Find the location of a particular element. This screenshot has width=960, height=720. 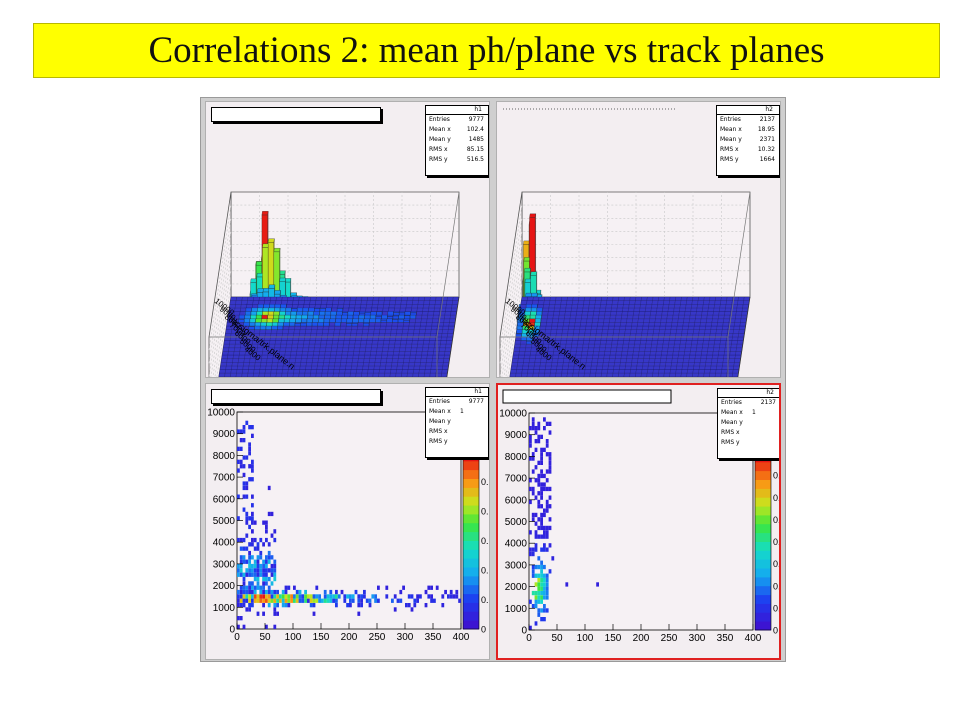

x-tick-label: 100 is located at coordinates (585, 638).